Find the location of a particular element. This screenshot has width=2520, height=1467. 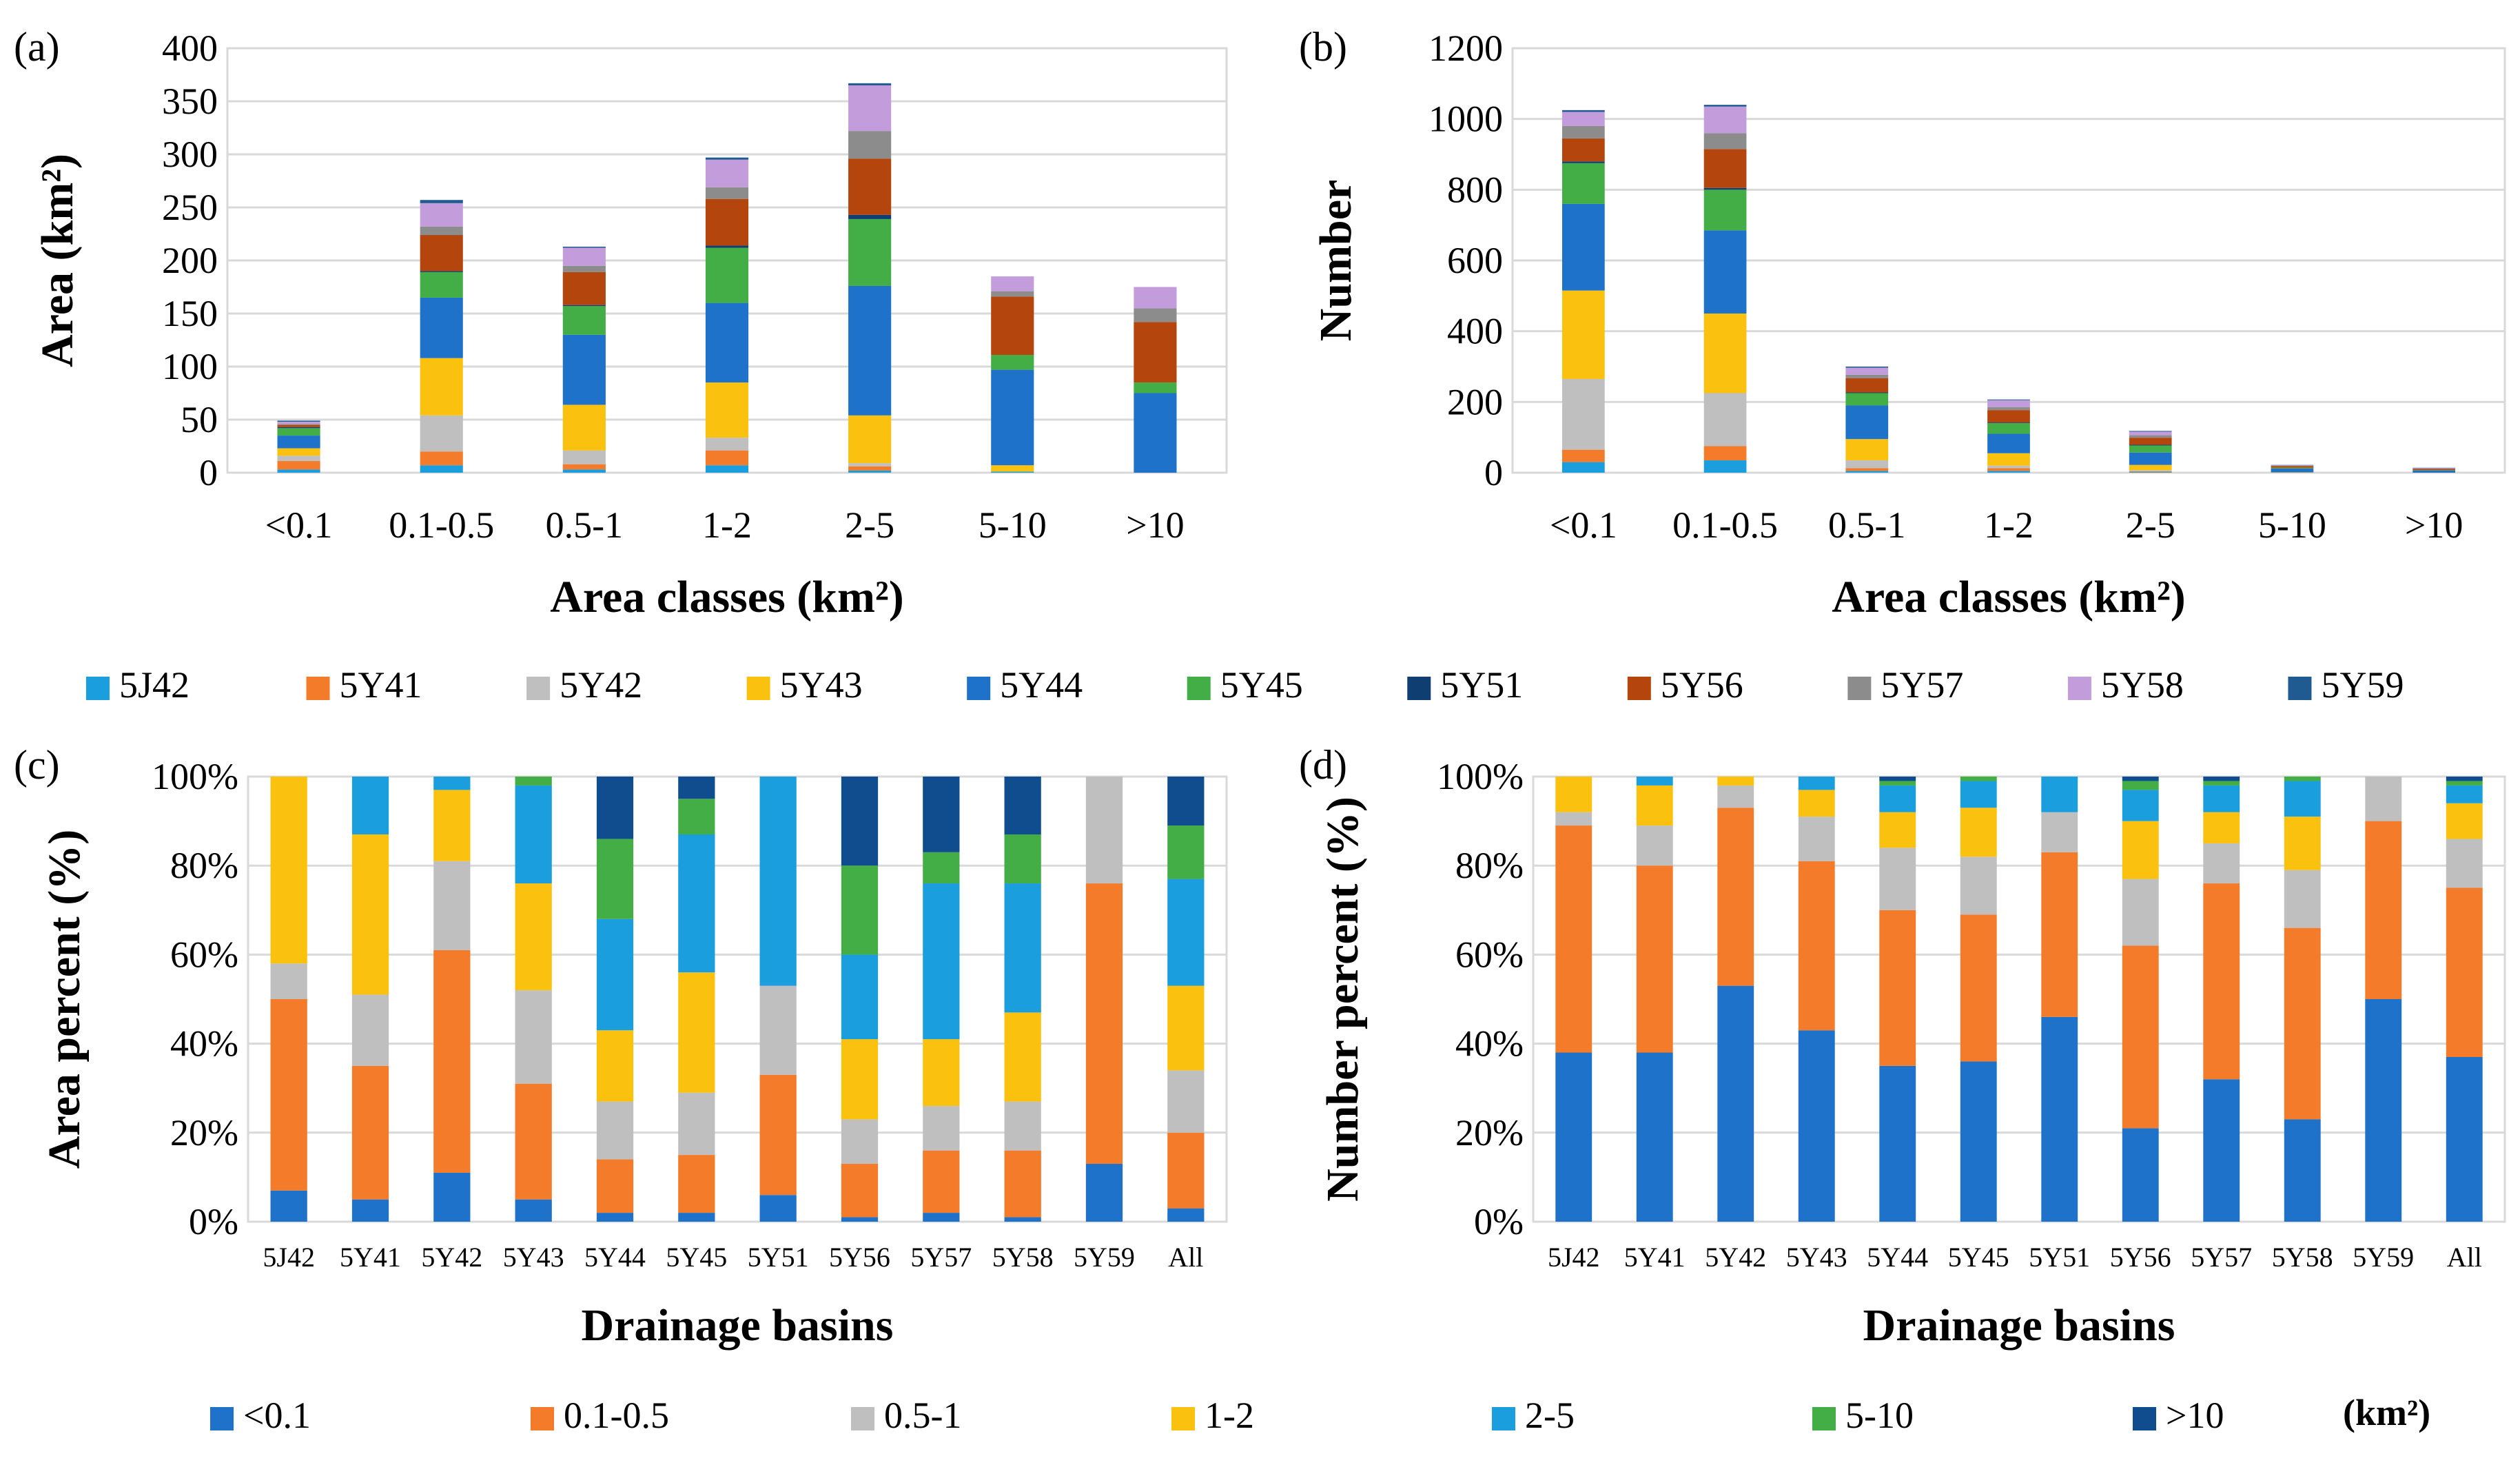

panel-a-bar-0p5-1-5Y59 is located at coordinates (584, 247).